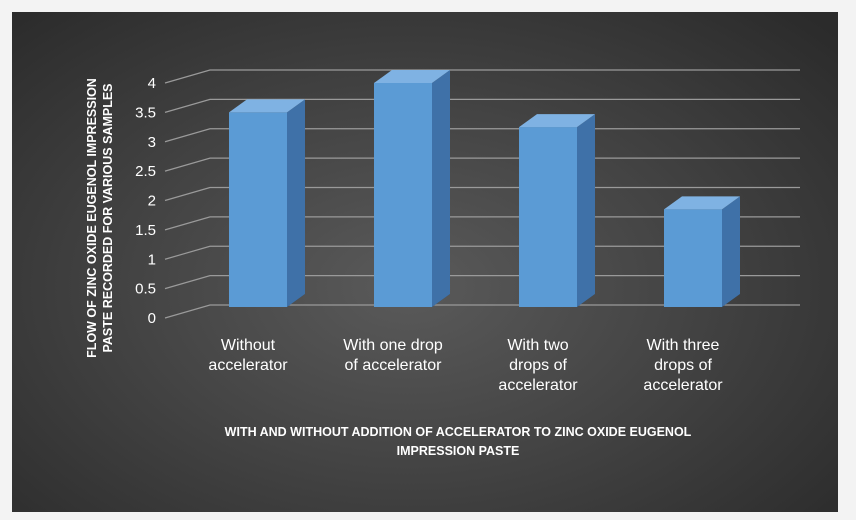 This screenshot has width=856, height=520. I want to click on y-tick-label: 2.5, so click(145, 171).